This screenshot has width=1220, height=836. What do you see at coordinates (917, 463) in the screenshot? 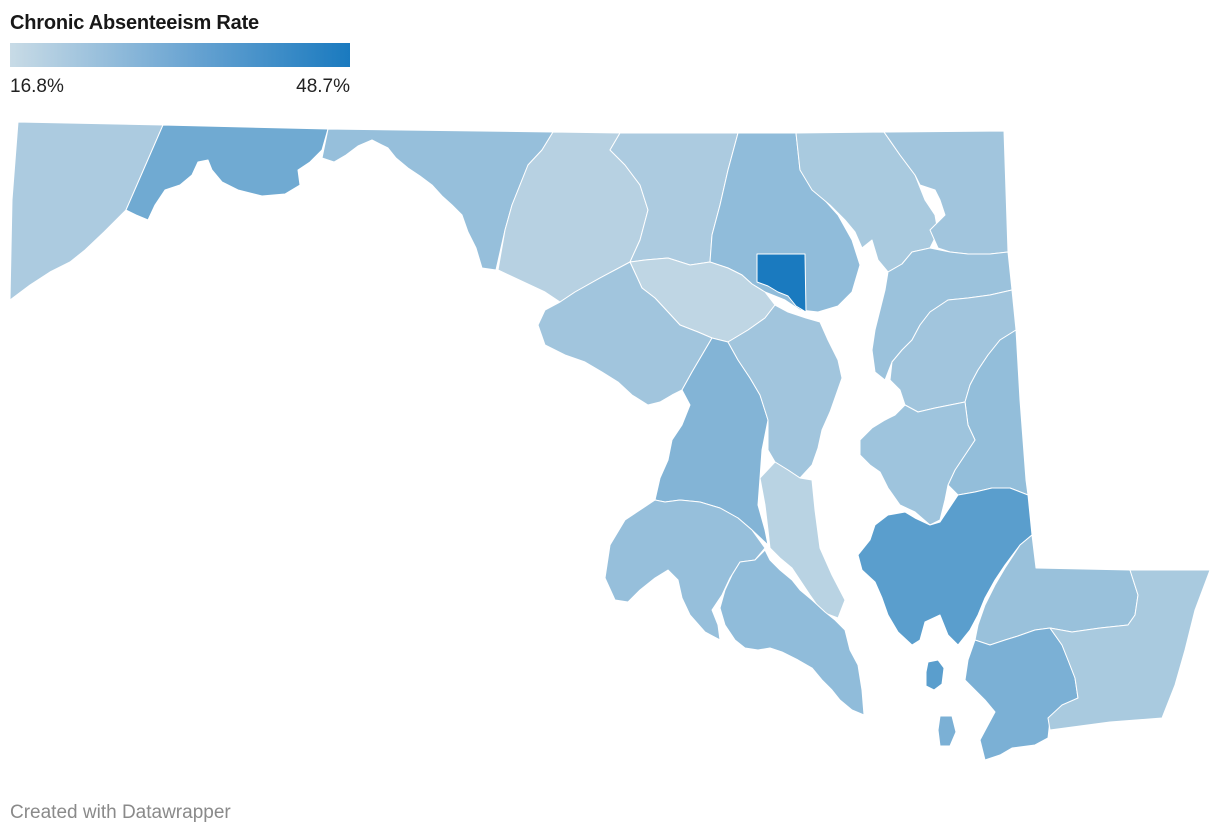
I see `county-talbot` at bounding box center [917, 463].